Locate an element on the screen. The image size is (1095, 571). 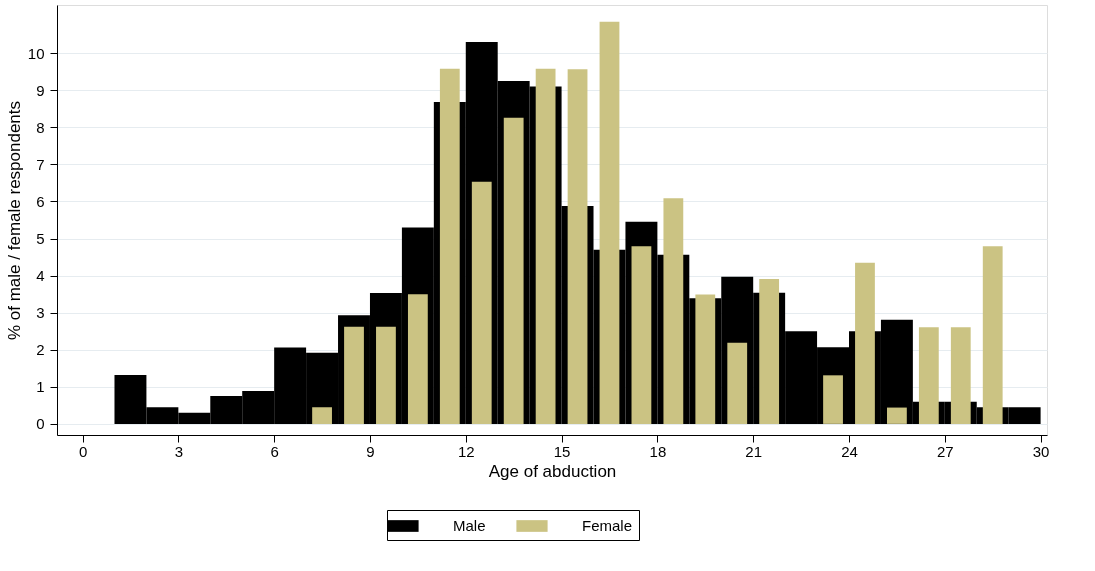
x-axis-title: Age of abduction is located at coordinates (552, 471).